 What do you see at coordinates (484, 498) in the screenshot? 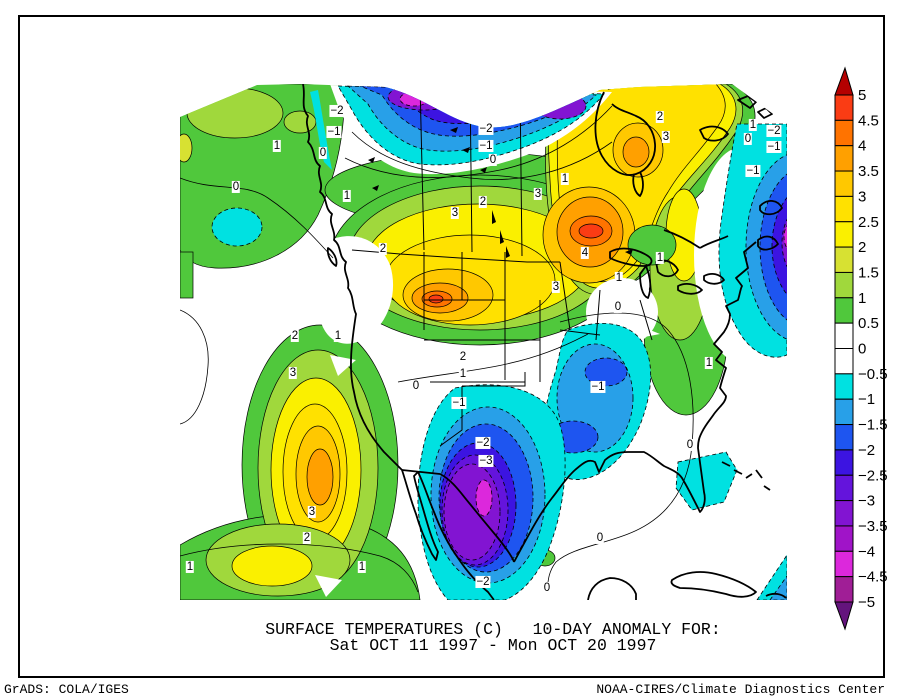
I see `texas-cold-core` at bounding box center [484, 498].